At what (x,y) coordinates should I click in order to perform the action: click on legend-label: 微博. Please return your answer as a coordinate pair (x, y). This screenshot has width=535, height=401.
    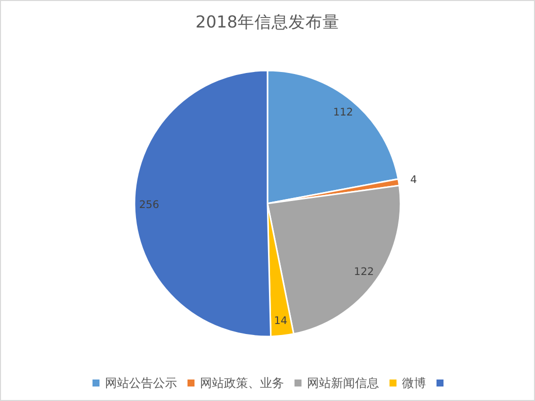
    Looking at the image, I should click on (414, 383).